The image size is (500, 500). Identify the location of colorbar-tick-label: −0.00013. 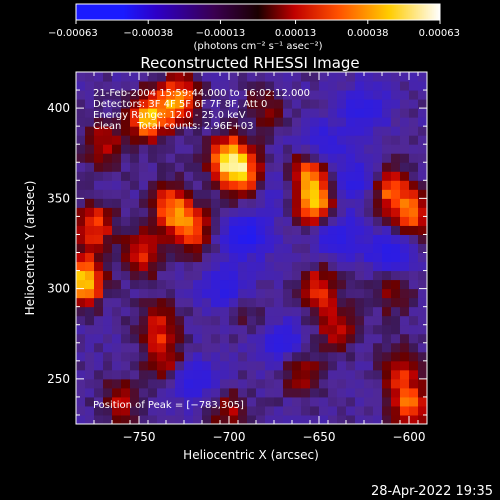
(221, 33).